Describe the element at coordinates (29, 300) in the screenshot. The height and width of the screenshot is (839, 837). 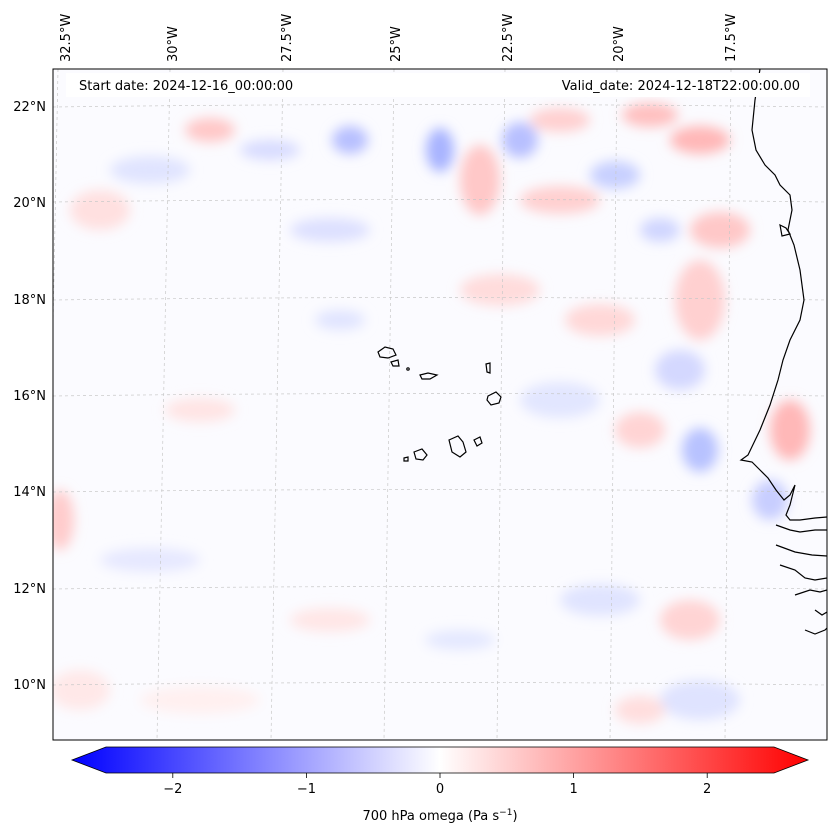
I see `lat-label: 18°N` at that location.